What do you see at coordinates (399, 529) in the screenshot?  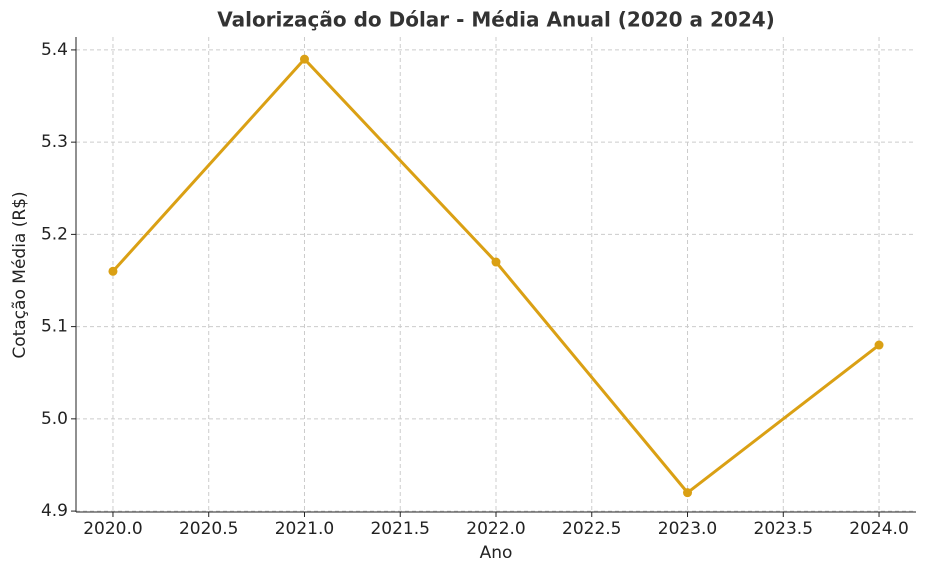 I see `x-tick-label: 2021.5` at bounding box center [399, 529].